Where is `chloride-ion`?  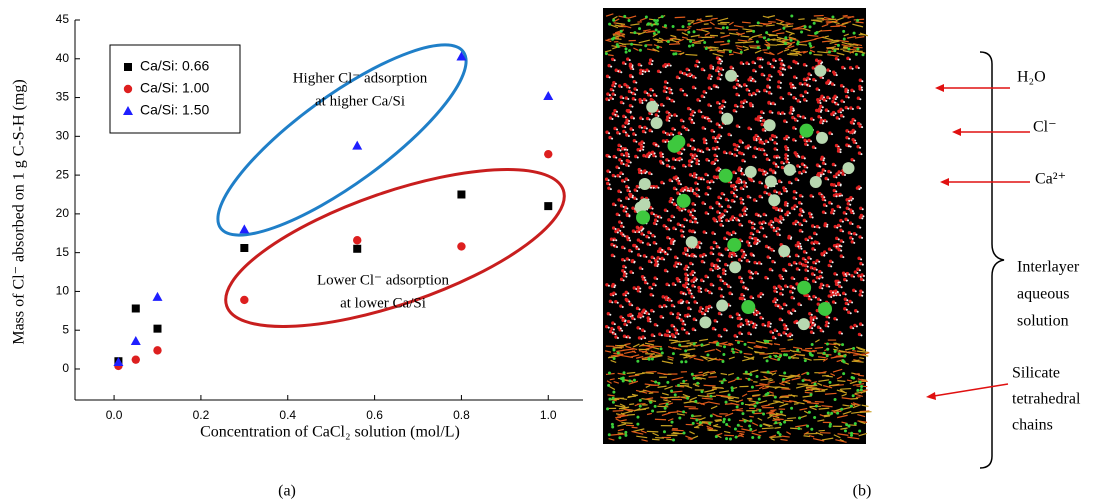 chloride-ion is located at coordinates (790, 170).